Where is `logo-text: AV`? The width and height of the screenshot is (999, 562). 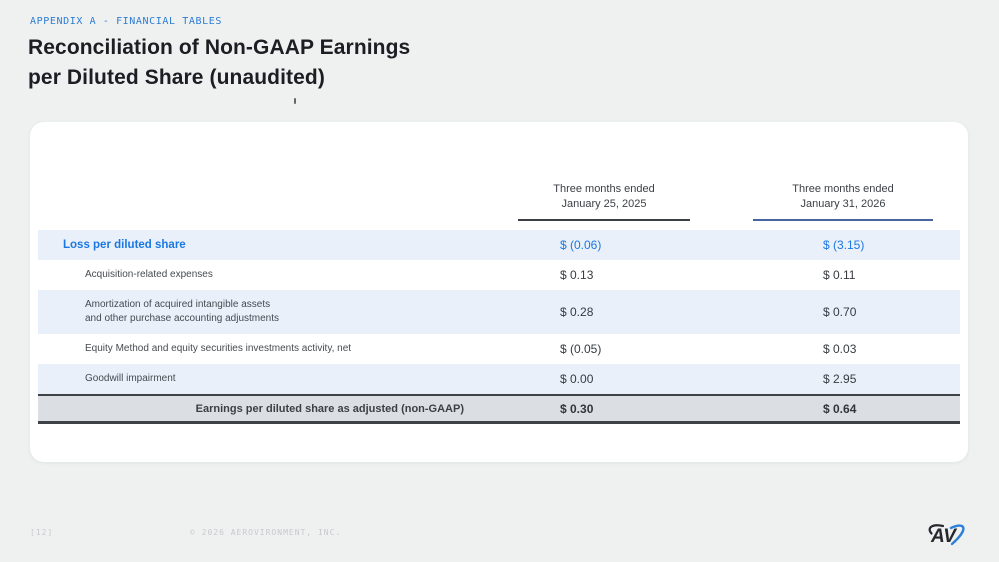 logo-text: AV is located at coordinates (943, 536).